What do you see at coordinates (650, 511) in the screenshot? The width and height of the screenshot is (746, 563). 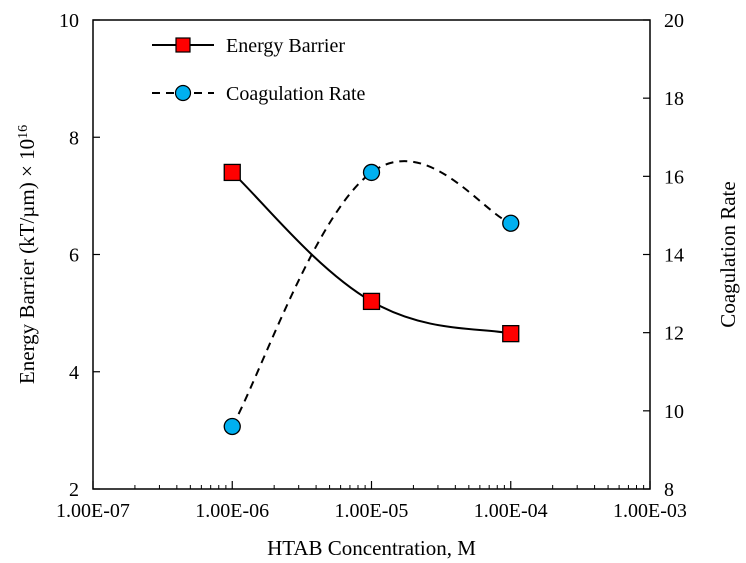 I see `x-tick-label: 1.00E-03` at bounding box center [650, 511].